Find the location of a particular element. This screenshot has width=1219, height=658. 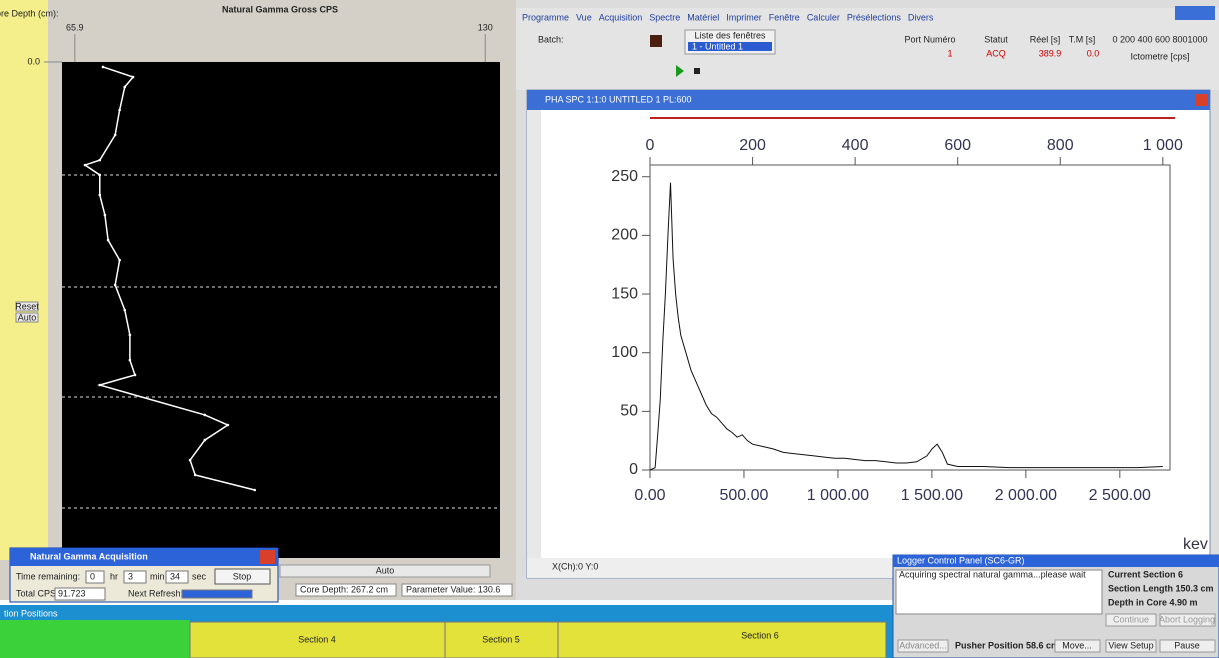

core-depth: Core Depth: 267.2 cm is located at coordinates (344, 589).